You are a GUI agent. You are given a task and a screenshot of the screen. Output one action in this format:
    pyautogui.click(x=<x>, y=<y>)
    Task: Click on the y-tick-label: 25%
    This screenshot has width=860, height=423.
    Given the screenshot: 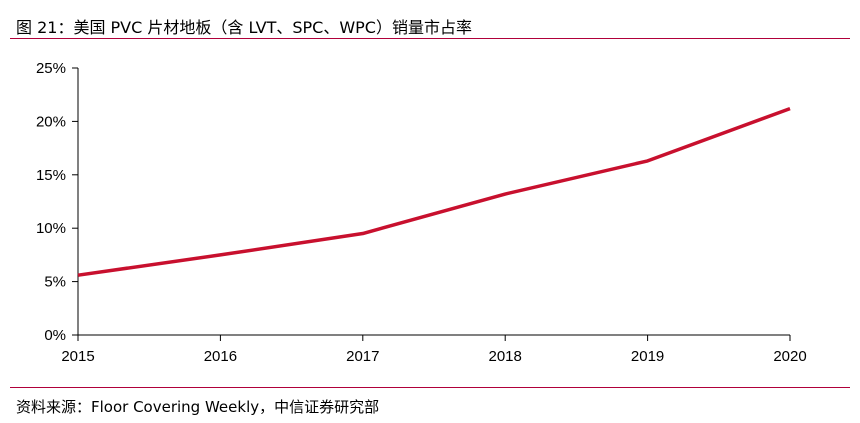 What is the action you would take?
    pyautogui.click(x=51, y=68)
    